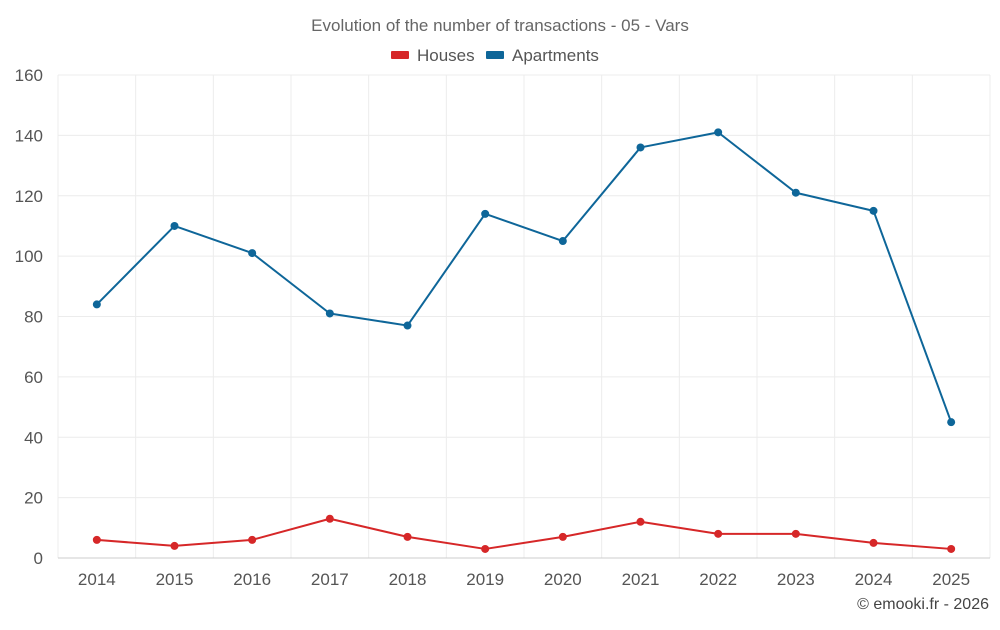  What do you see at coordinates (38, 558) in the screenshot?
I see `y-tick-label: 0` at bounding box center [38, 558].